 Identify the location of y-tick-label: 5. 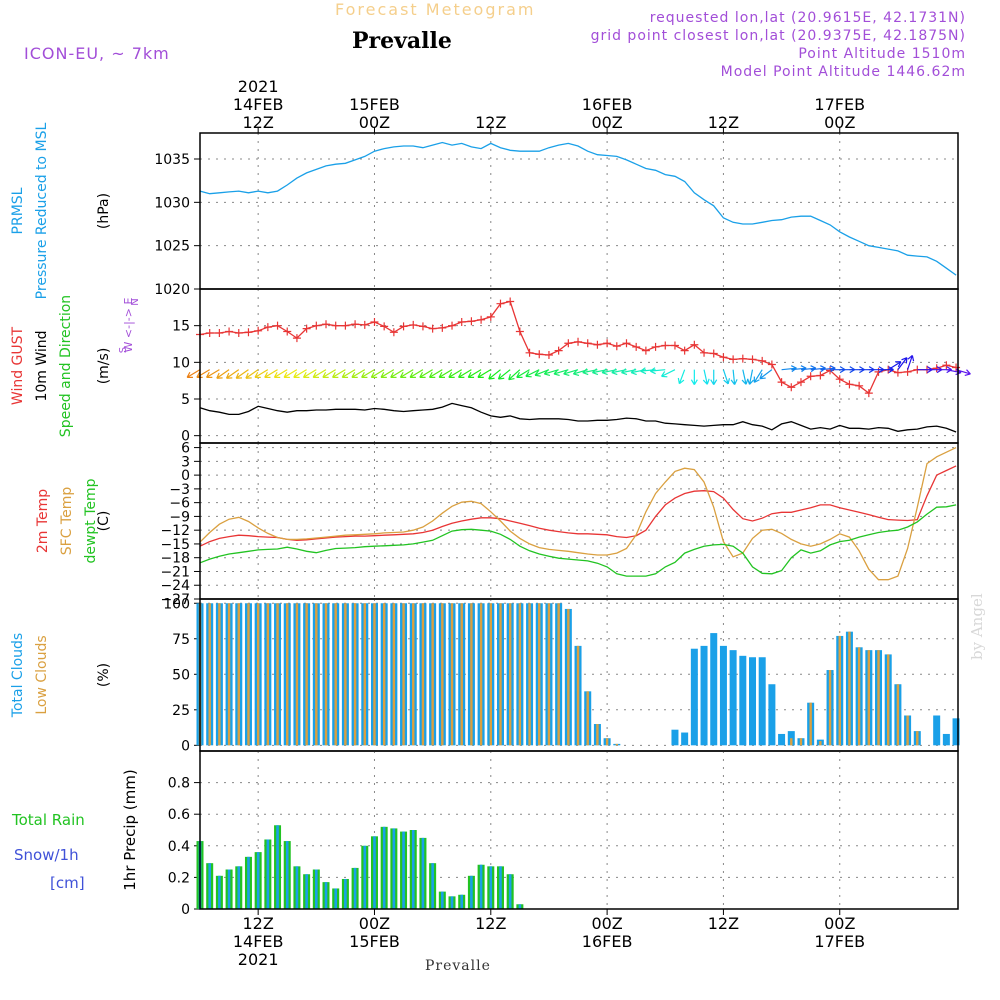
(185, 400).